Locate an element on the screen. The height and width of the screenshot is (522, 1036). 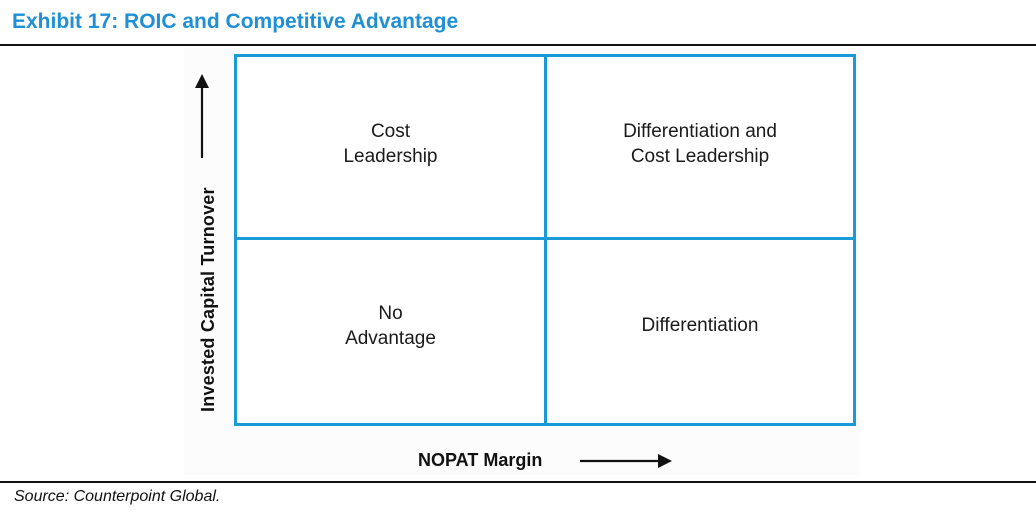
source-note: Source: Counterpoint Global. is located at coordinates (117, 496).